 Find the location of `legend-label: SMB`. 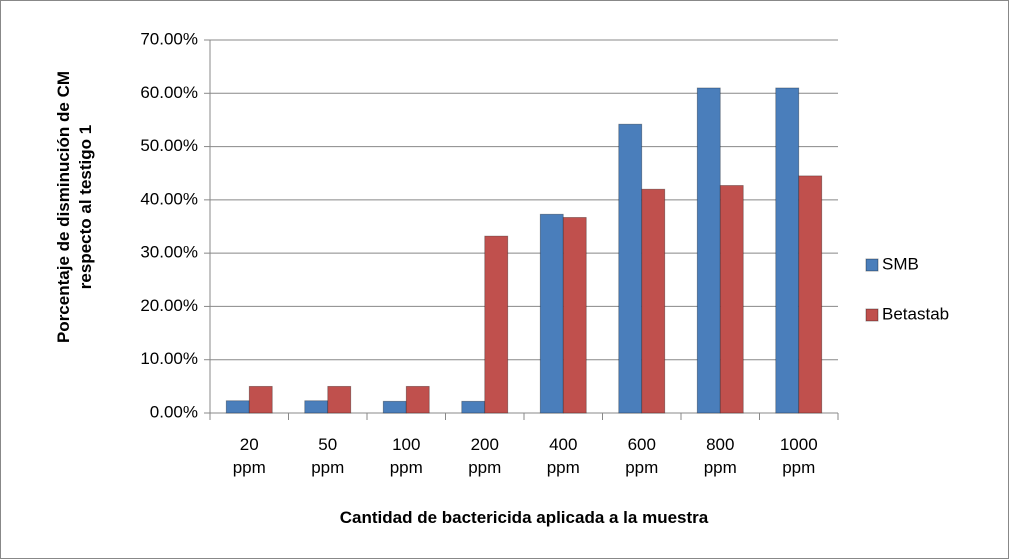

legend-label: SMB is located at coordinates (900, 263).